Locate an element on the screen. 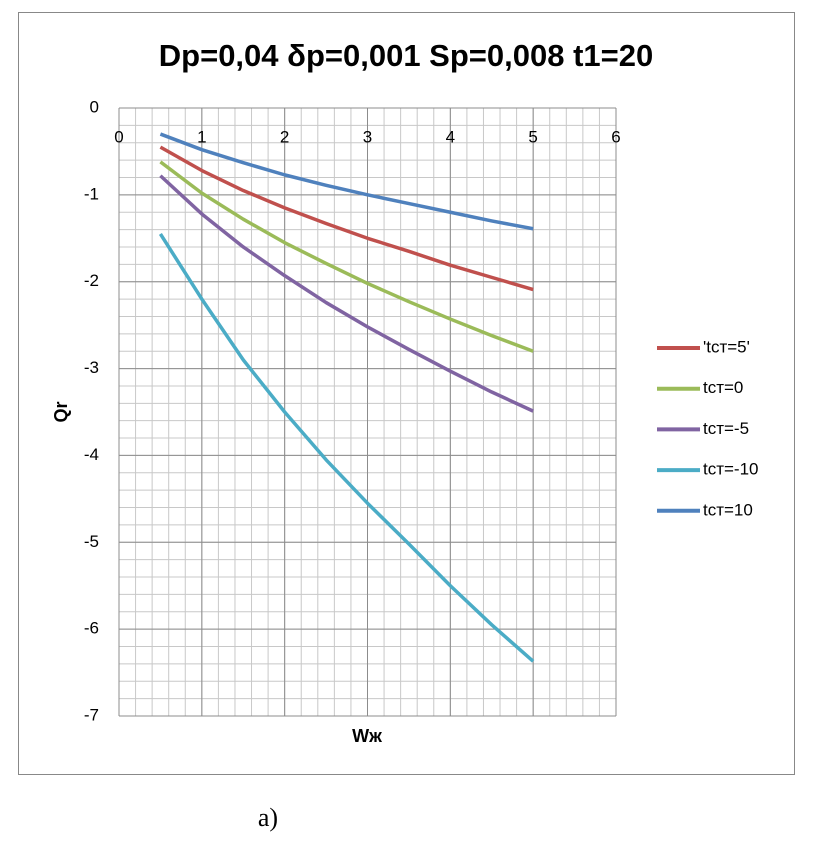 The height and width of the screenshot is (852, 816). x-tick-label: 4 is located at coordinates (450, 136).